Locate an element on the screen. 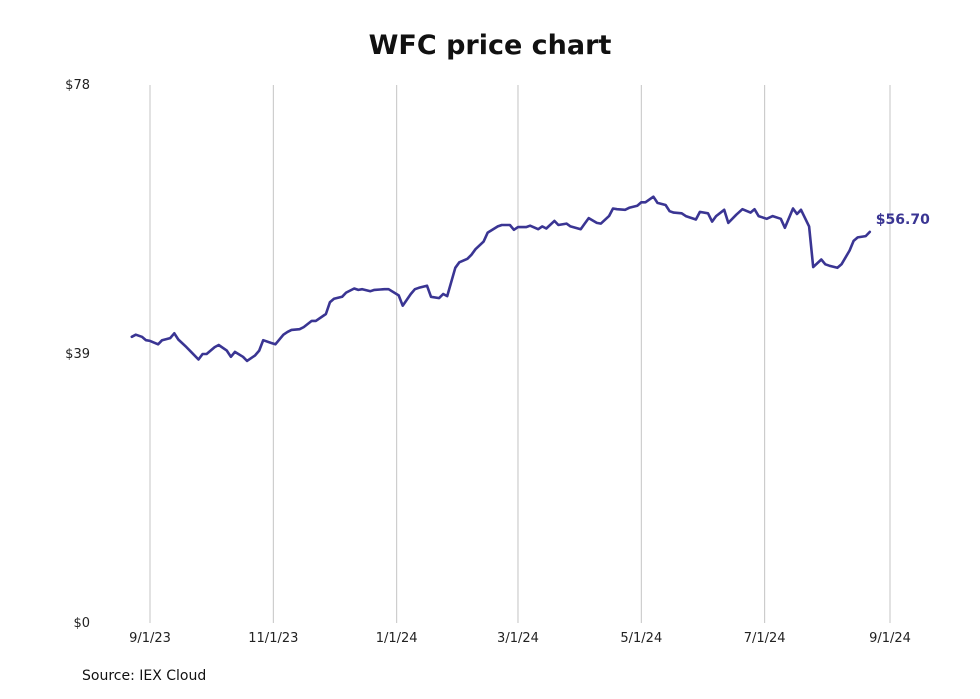 The image size is (980, 699). chart-title: WFC price chart is located at coordinates (490, 45).